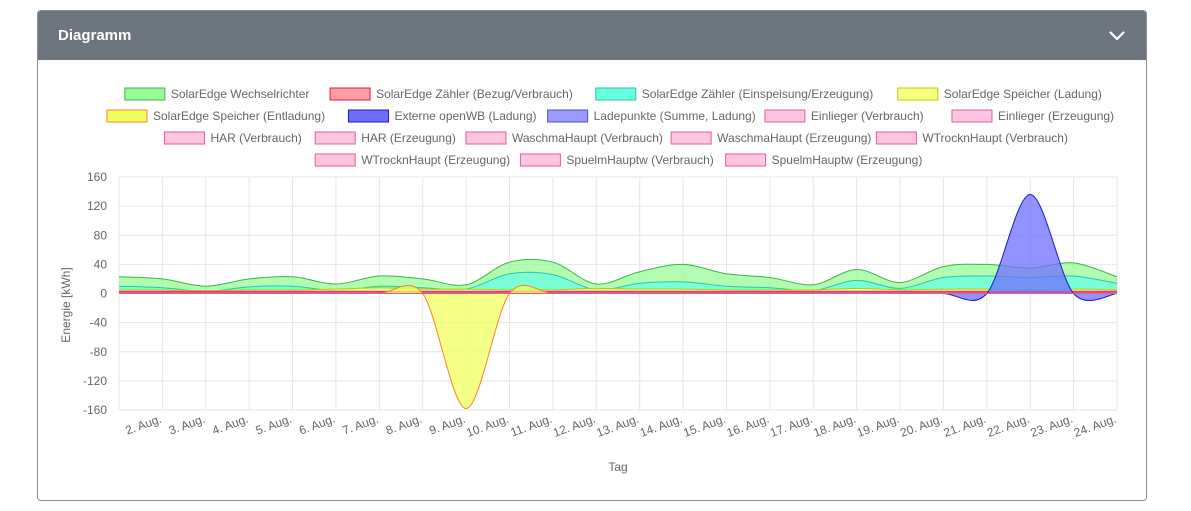 This screenshot has width=1191, height=511. I want to click on legend-item: SpuelmHauptw (Verbrauch), so click(616, 160).